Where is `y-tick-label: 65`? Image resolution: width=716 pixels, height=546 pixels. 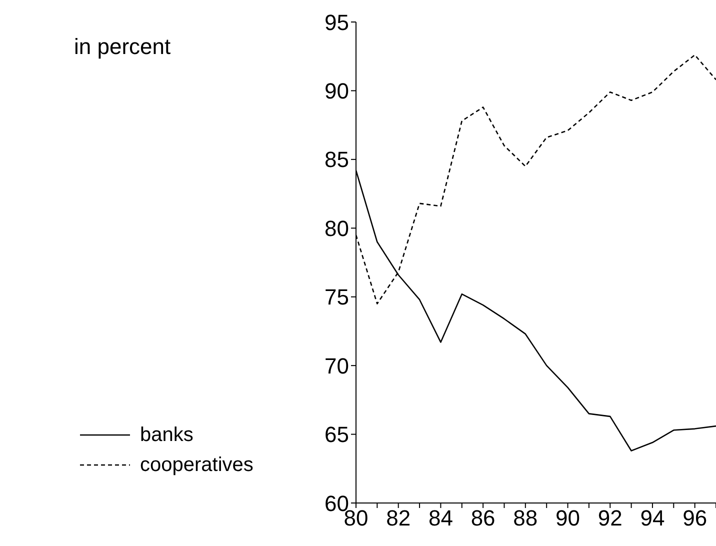 y-tick-label: 65 is located at coordinates (336, 435).